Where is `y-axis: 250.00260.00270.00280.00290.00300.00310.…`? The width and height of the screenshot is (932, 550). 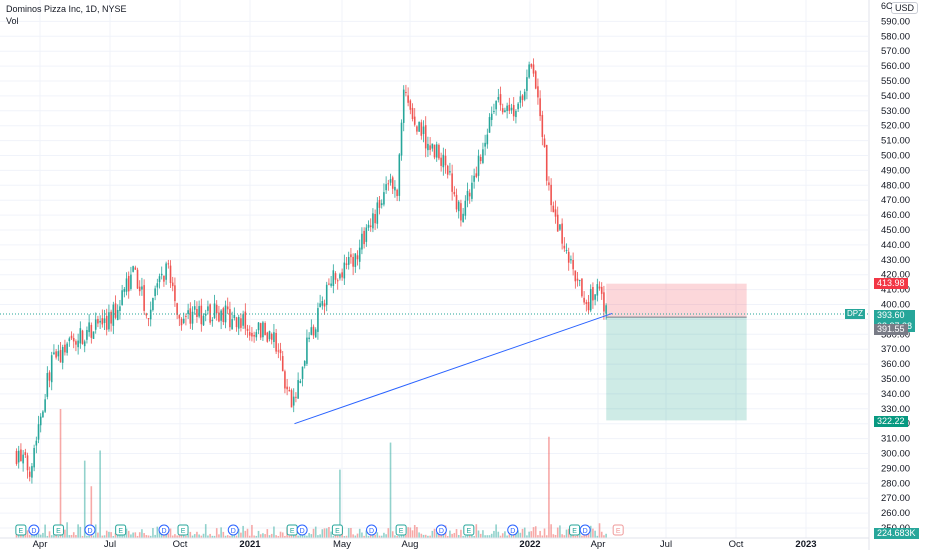 y-axis: 250.00260.00270.00280.00290.00300.00310.… is located at coordinates (889, 275).